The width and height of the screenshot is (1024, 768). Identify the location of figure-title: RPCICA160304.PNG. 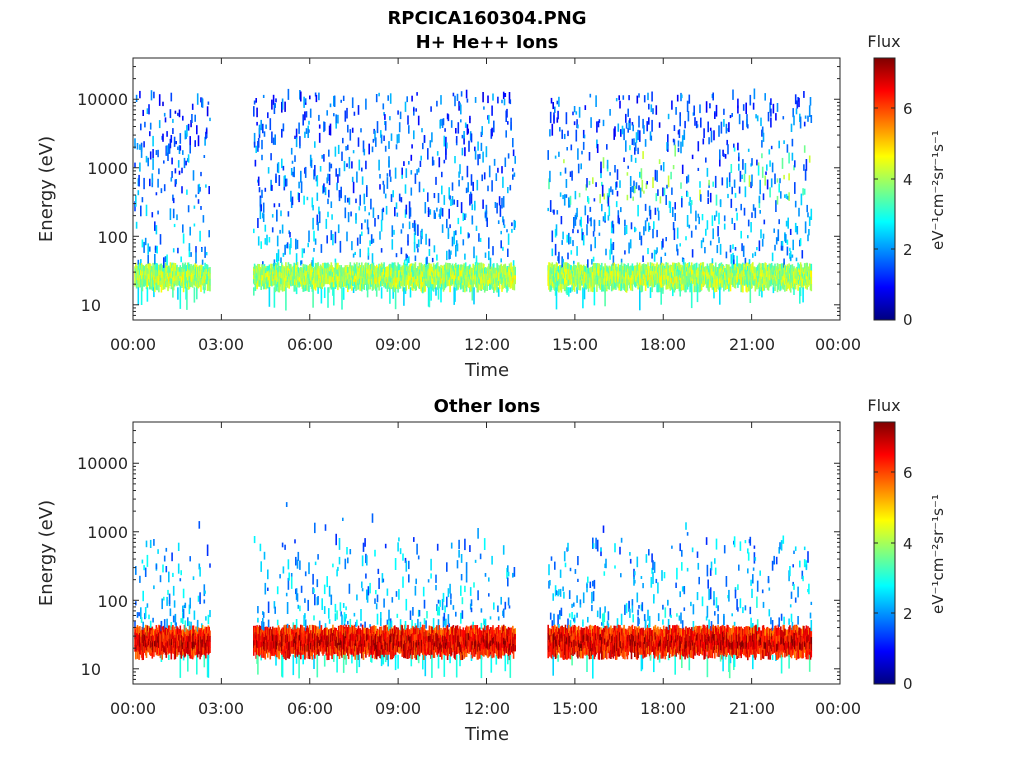
(486, 18).